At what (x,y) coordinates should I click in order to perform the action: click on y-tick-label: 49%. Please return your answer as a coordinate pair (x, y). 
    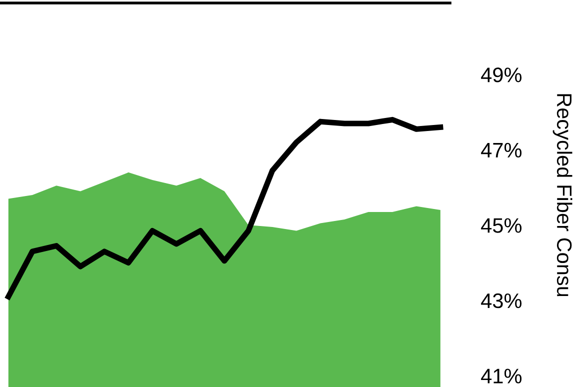
    Looking at the image, I should click on (501, 75).